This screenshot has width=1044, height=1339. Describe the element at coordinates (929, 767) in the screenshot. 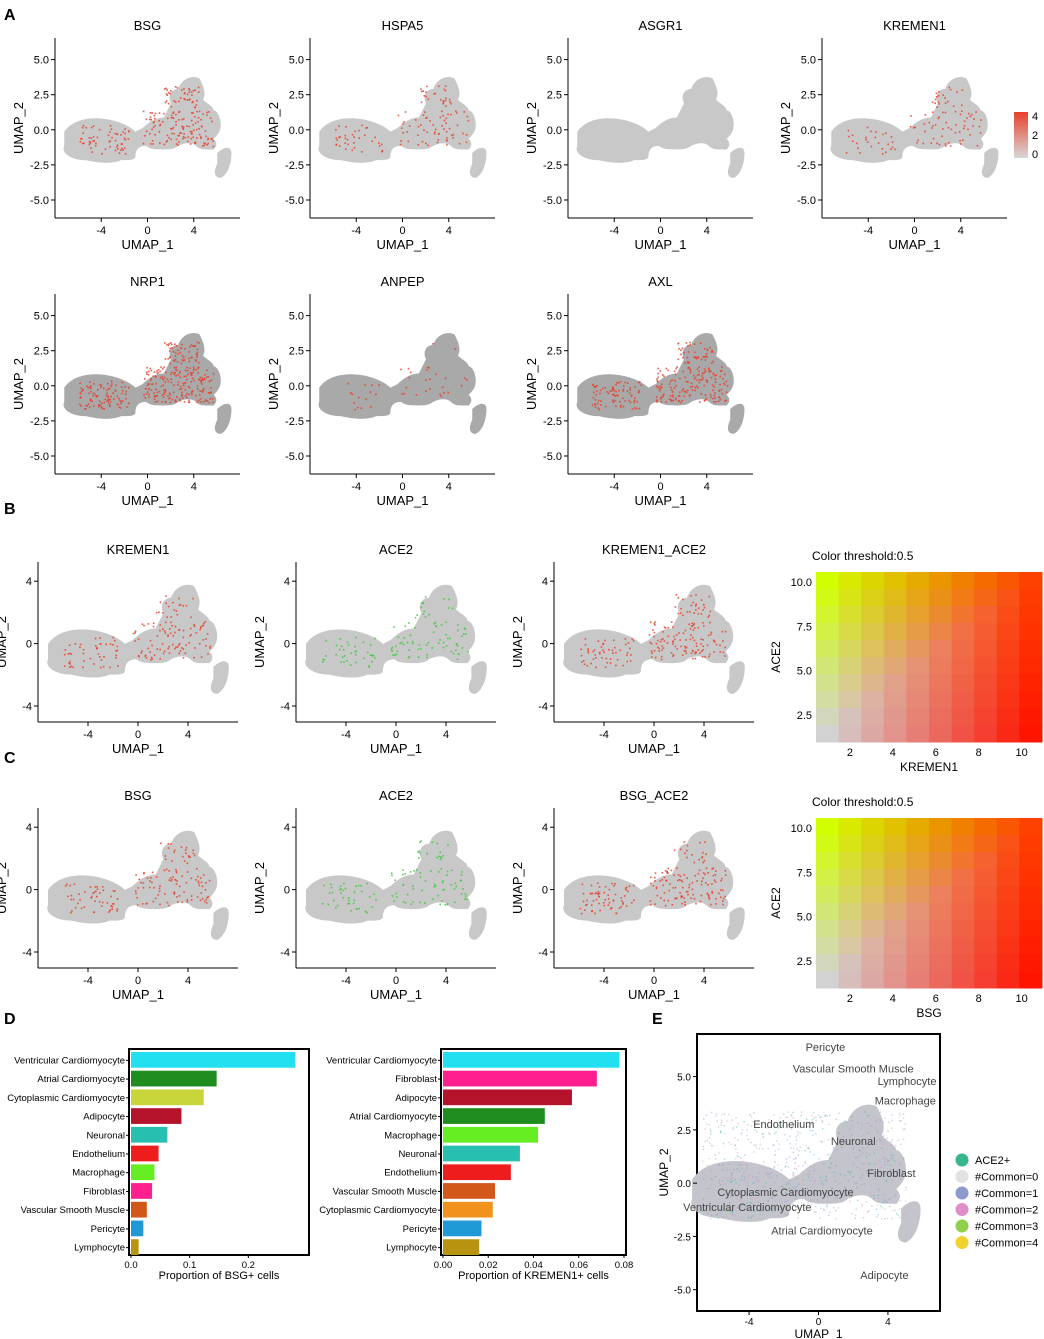

I see `blend-x-label: KREMEN1` at that location.